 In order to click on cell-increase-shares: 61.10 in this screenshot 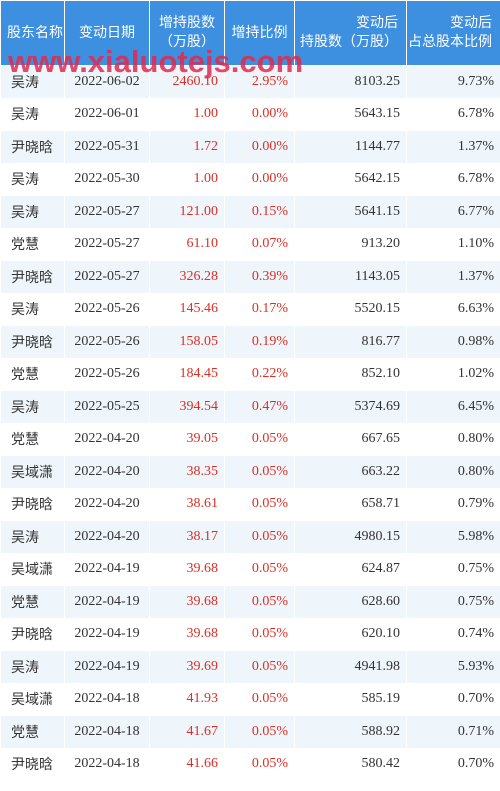, I will do `click(187, 244)`.